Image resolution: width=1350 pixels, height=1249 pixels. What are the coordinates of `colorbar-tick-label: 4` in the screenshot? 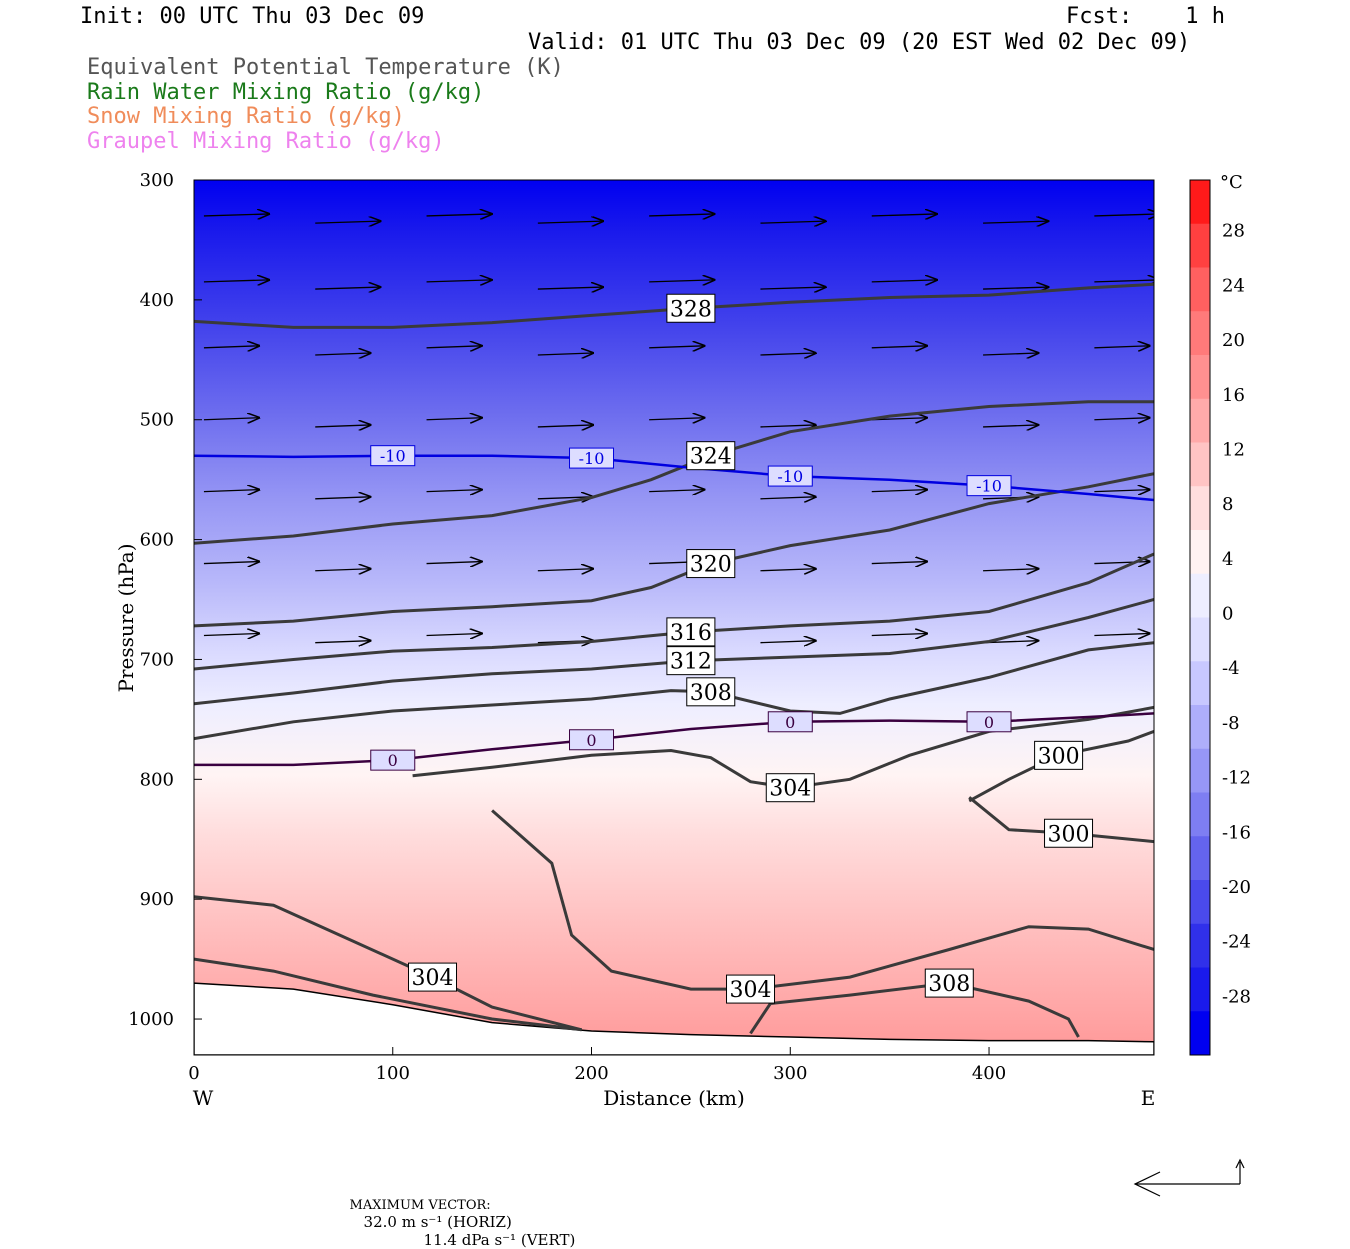 It's located at (1227, 559).